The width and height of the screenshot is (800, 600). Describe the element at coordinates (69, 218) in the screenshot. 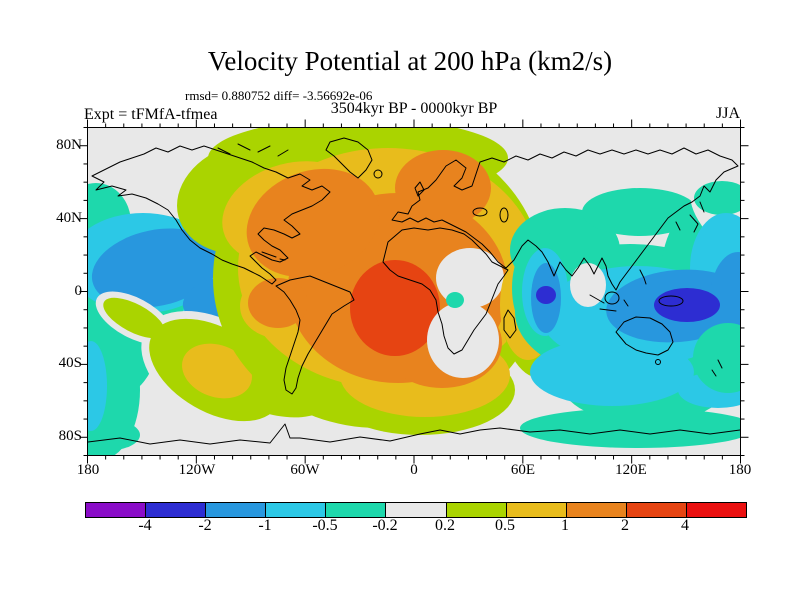

I see `y-tick-label: 40N` at that location.